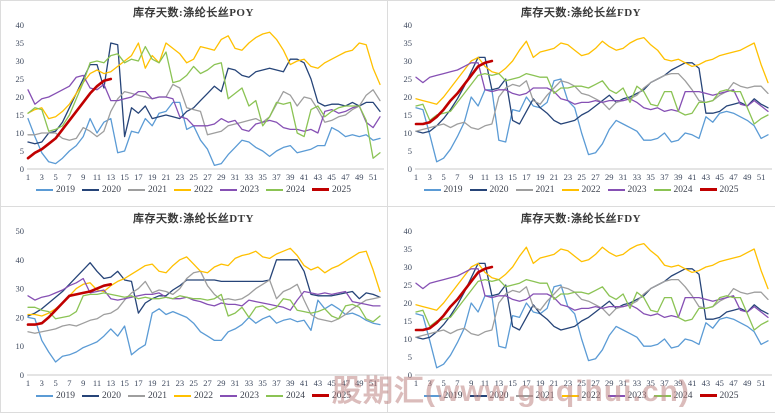 The image size is (775, 413). What do you see at coordinates (407, 25) in the screenshot?
I see `y-tick-label: 40` at bounding box center [407, 25].